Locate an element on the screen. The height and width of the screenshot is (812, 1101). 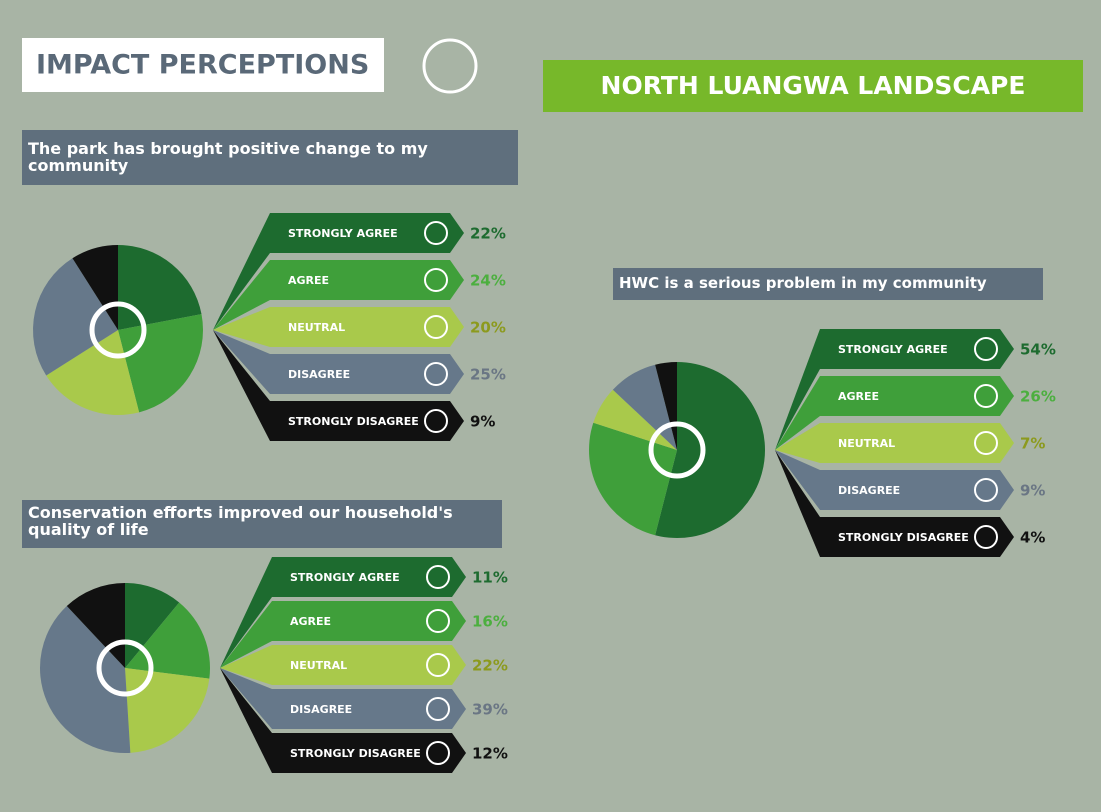
chart-title: HWC is a serious problem in my community is located at coordinates (828, 284).